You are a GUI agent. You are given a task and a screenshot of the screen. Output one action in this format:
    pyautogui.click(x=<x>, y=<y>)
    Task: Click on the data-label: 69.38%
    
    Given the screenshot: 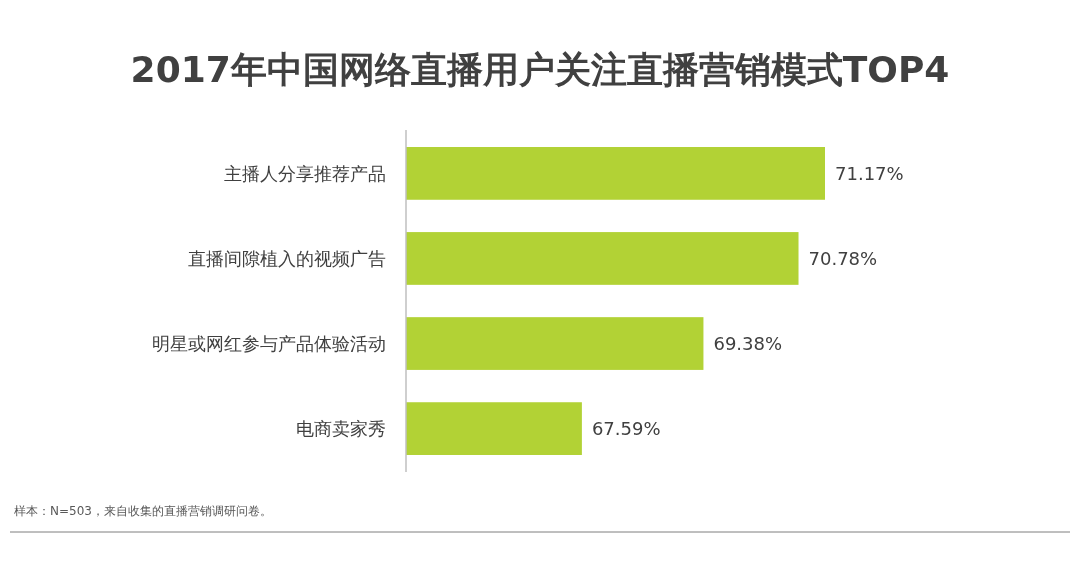 What is the action you would take?
    pyautogui.click(x=748, y=343)
    